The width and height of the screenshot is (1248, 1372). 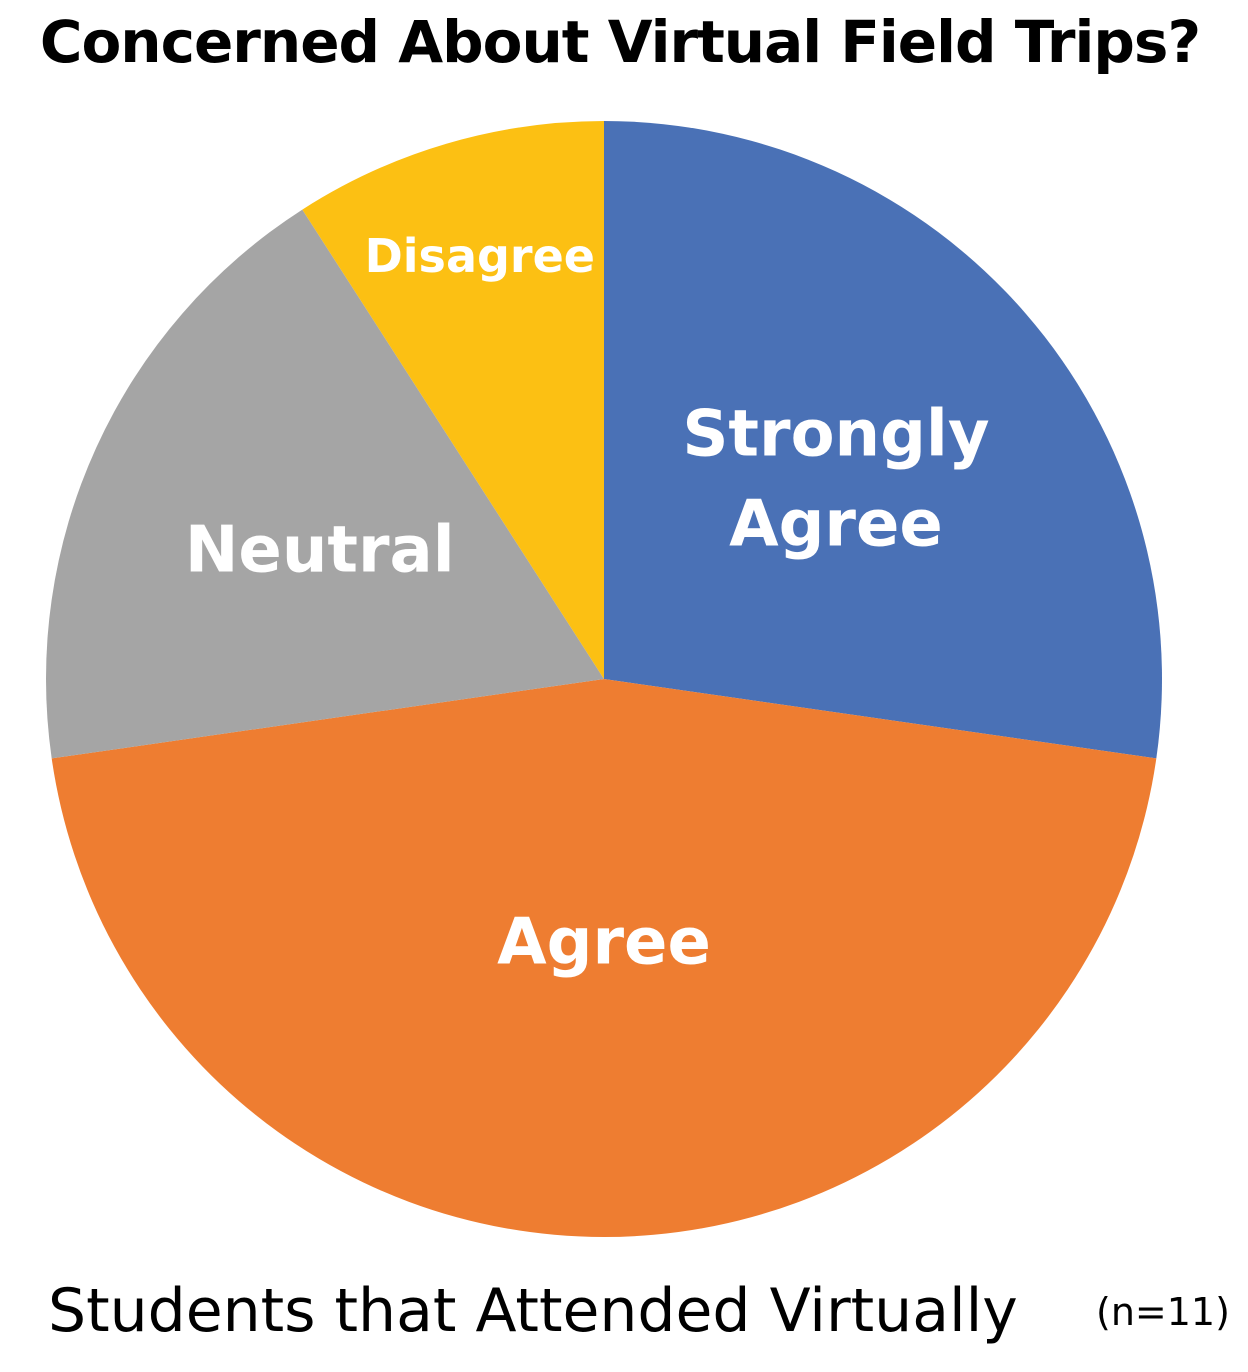 What do you see at coordinates (620, 42) in the screenshot?
I see `chart-title: Concerned About Virtual Field Trips?` at bounding box center [620, 42].